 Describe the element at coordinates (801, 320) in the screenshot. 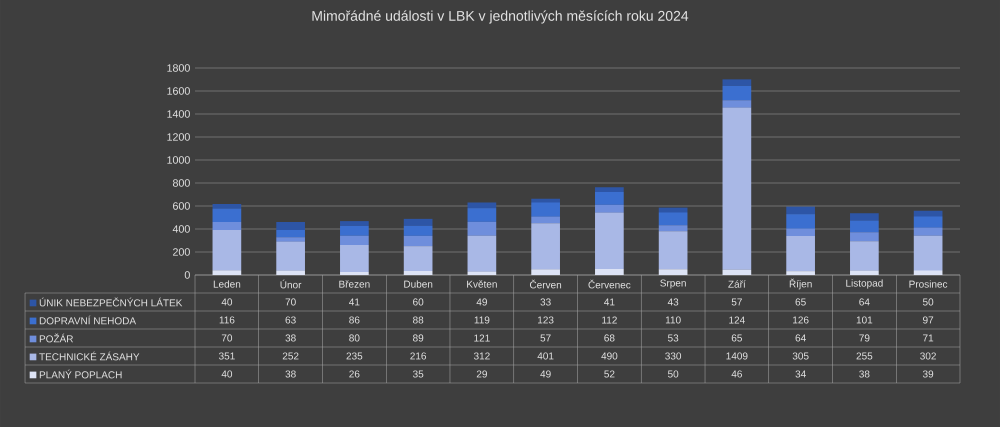

I see `data-label: 126` at that location.